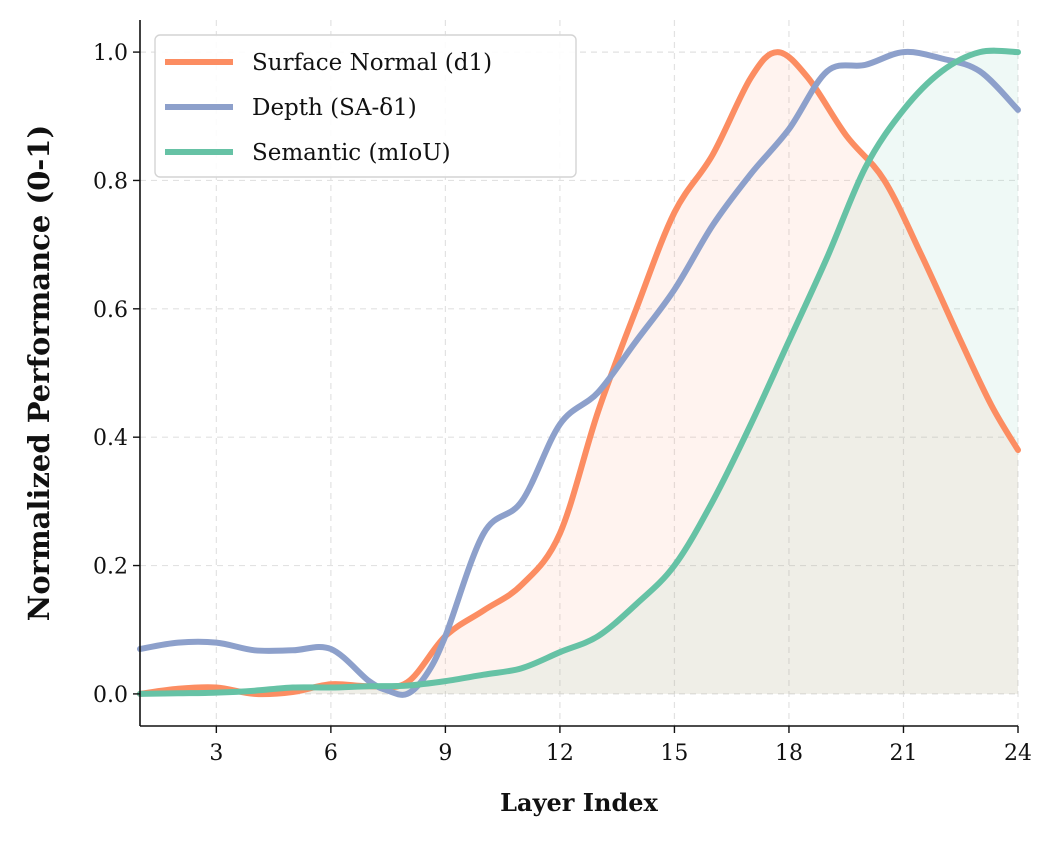 The width and height of the screenshot is (1059, 841). I want to click on y-tick-label: 0.0, so click(110, 695).